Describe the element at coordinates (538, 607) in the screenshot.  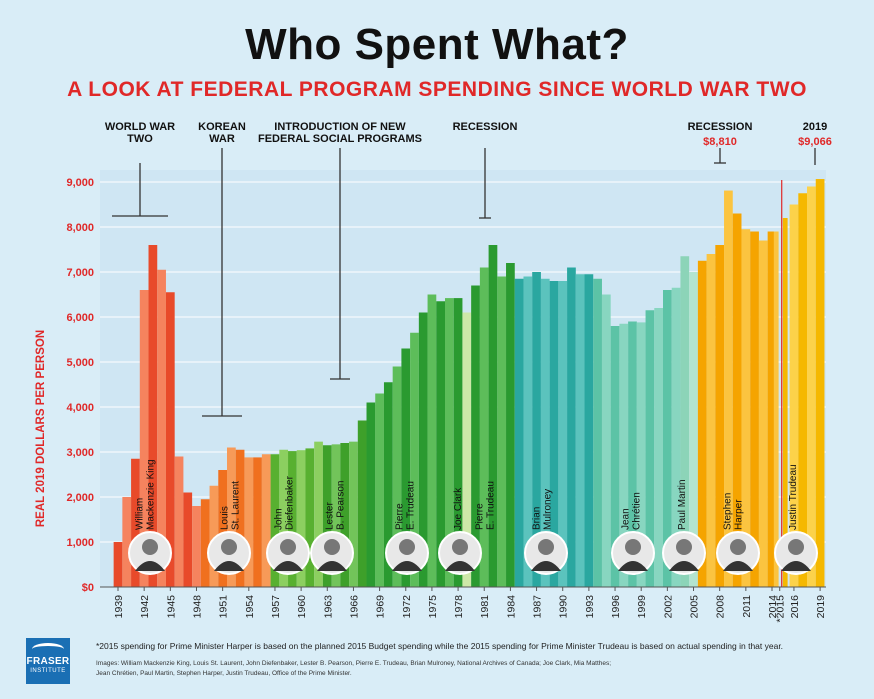
I see `x-tick-label: 1987` at that location.